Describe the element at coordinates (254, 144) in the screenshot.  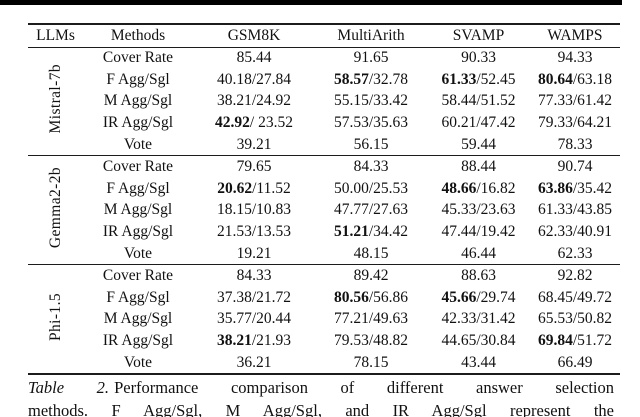
I see `value-cell: 39.21` at that location.